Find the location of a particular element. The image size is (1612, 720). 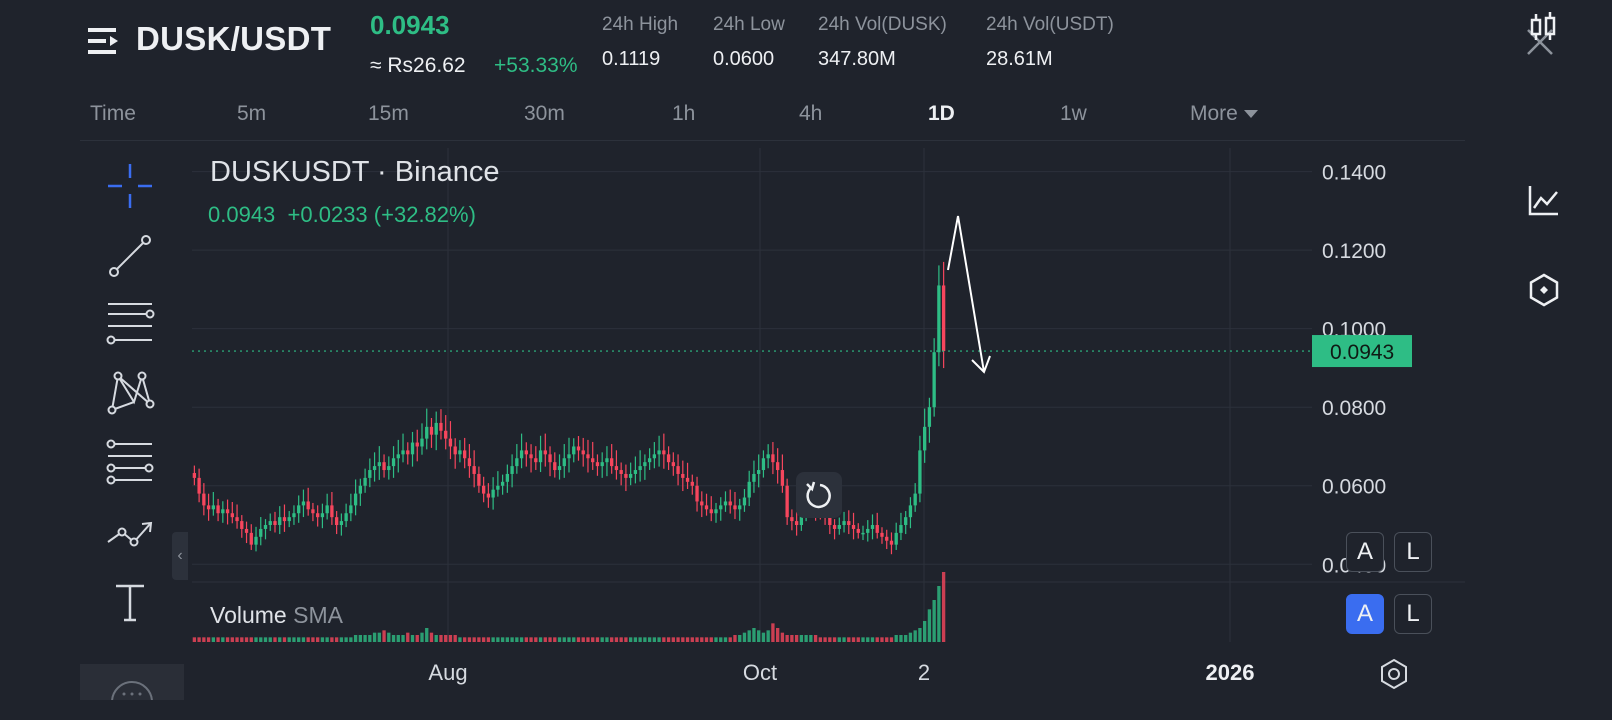

auto-scale-button: A is located at coordinates (1365, 552).